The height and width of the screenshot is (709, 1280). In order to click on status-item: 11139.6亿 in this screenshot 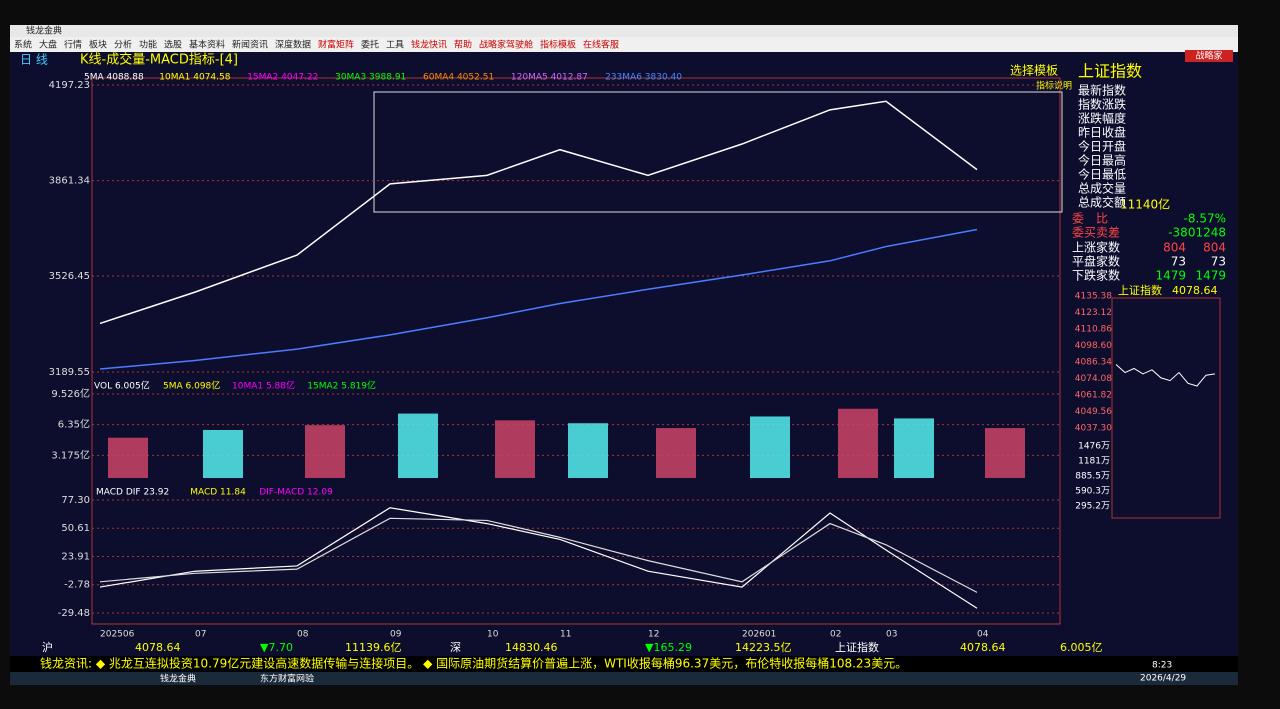, I will do `click(373, 647)`.